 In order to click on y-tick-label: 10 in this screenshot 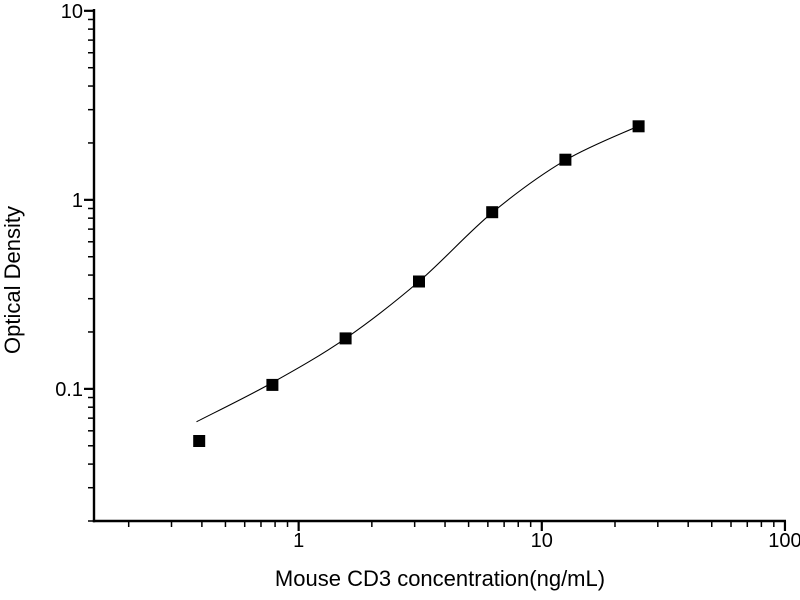, I will do `click(72, 12)`.